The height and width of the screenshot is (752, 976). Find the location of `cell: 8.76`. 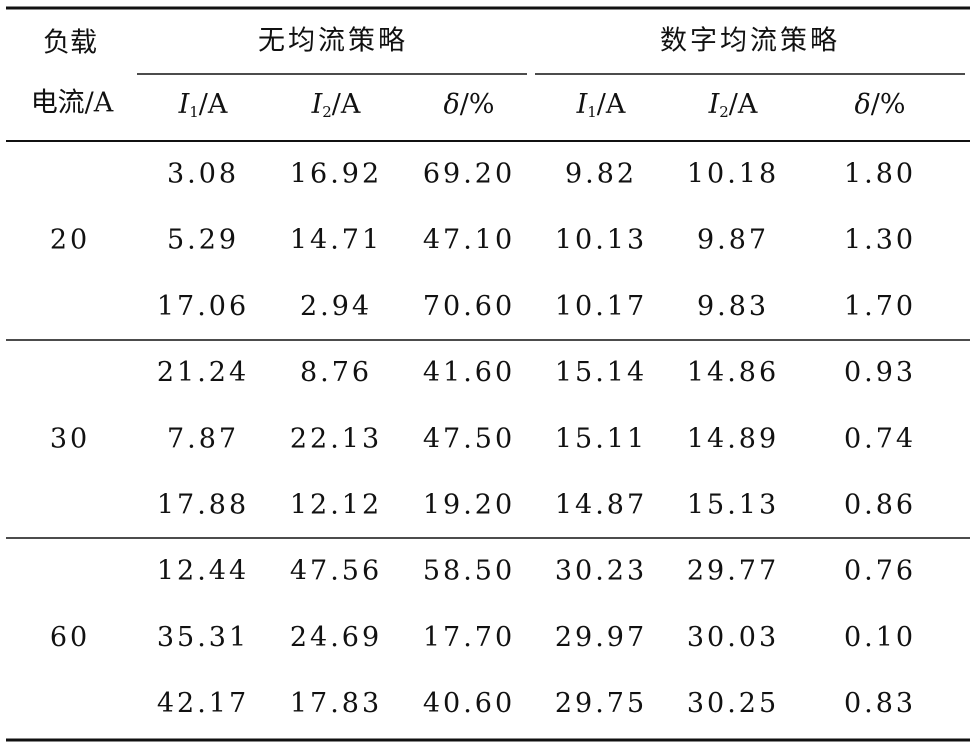

cell: 8.76 is located at coordinates (336, 372).